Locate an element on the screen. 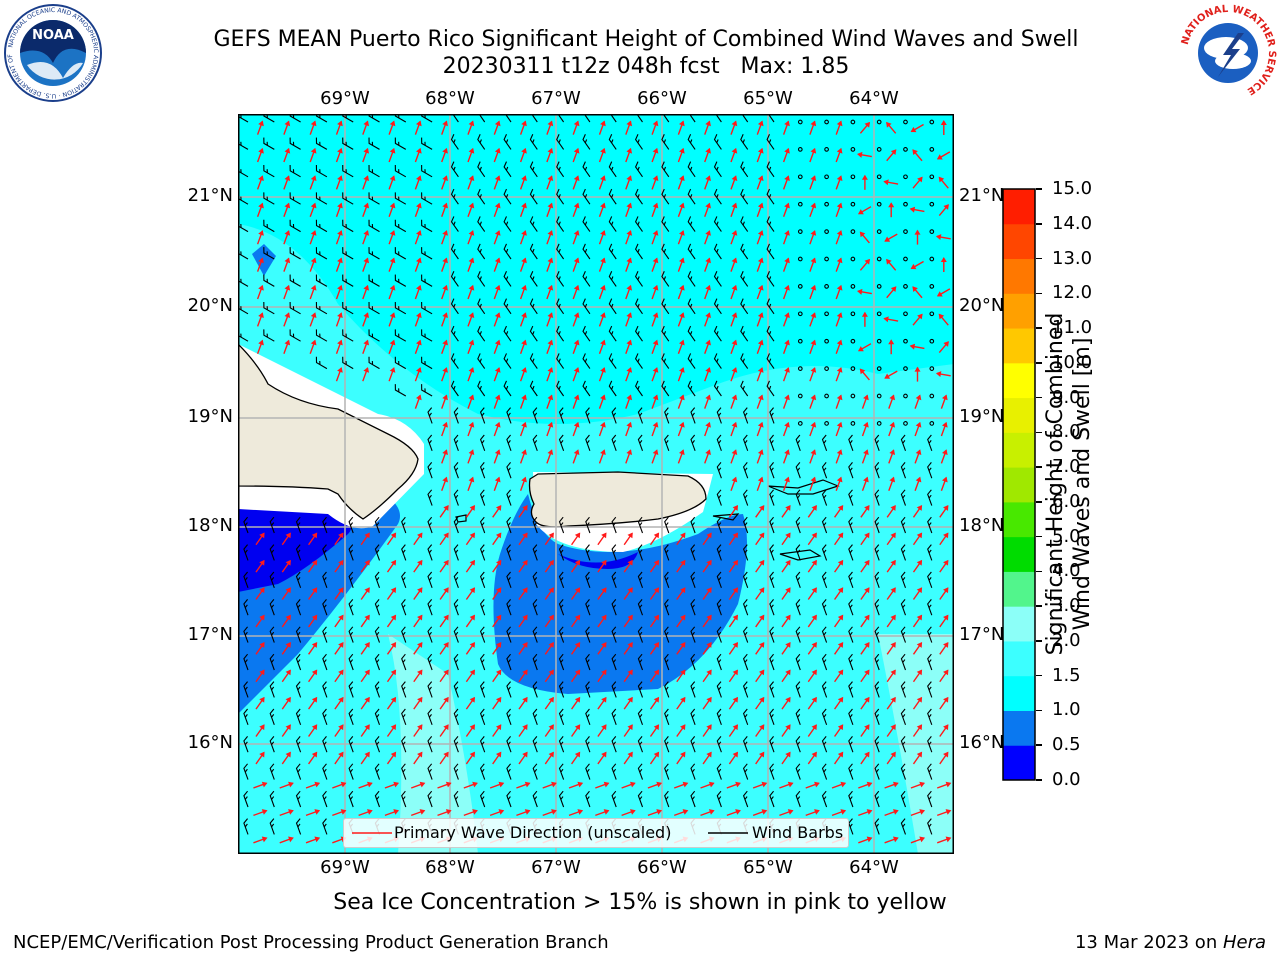 This screenshot has height=960, width=1280. wave-legend-label: Primary Wave Direction (unscaled) is located at coordinates (533, 832).